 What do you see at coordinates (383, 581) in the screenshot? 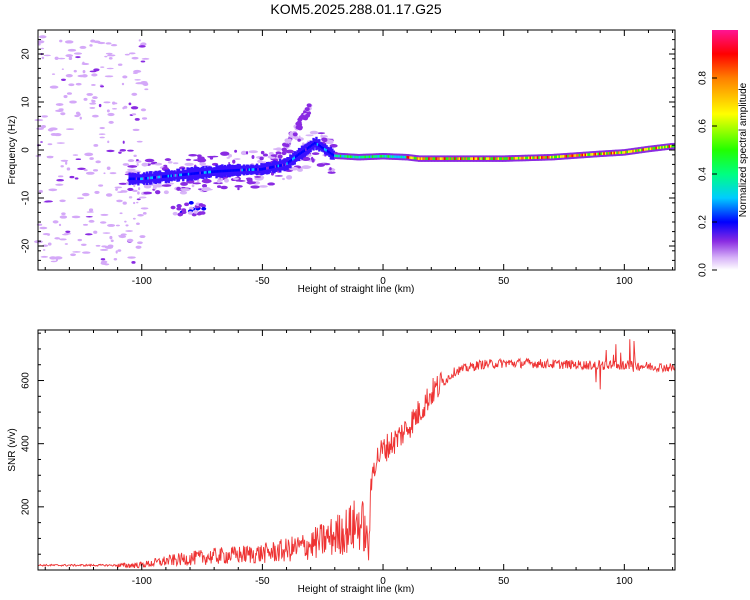
I see `snr-xtick-label: 0` at bounding box center [383, 581].